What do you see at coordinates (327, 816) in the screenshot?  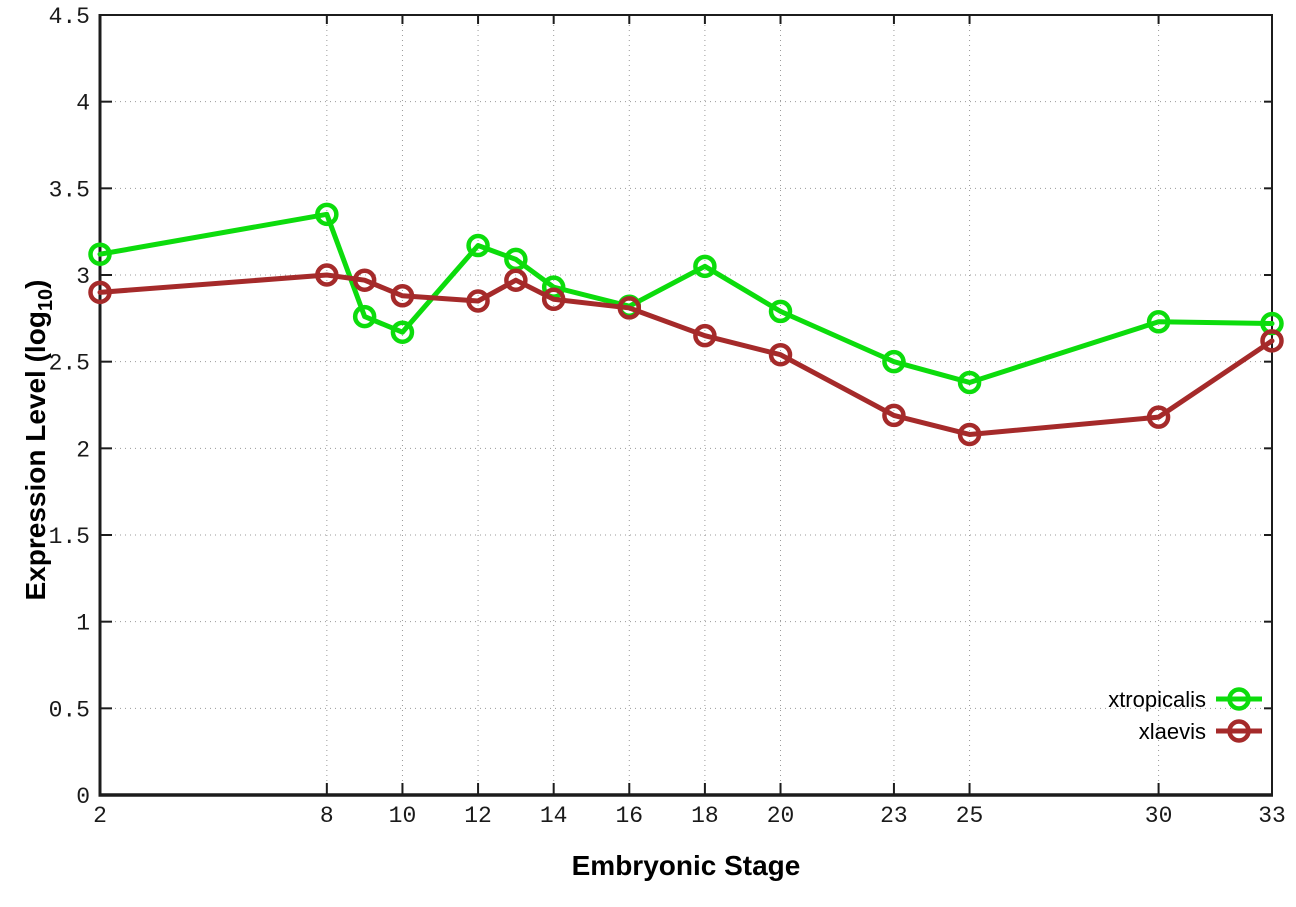 I see `x-tick-label: 8` at bounding box center [327, 816].